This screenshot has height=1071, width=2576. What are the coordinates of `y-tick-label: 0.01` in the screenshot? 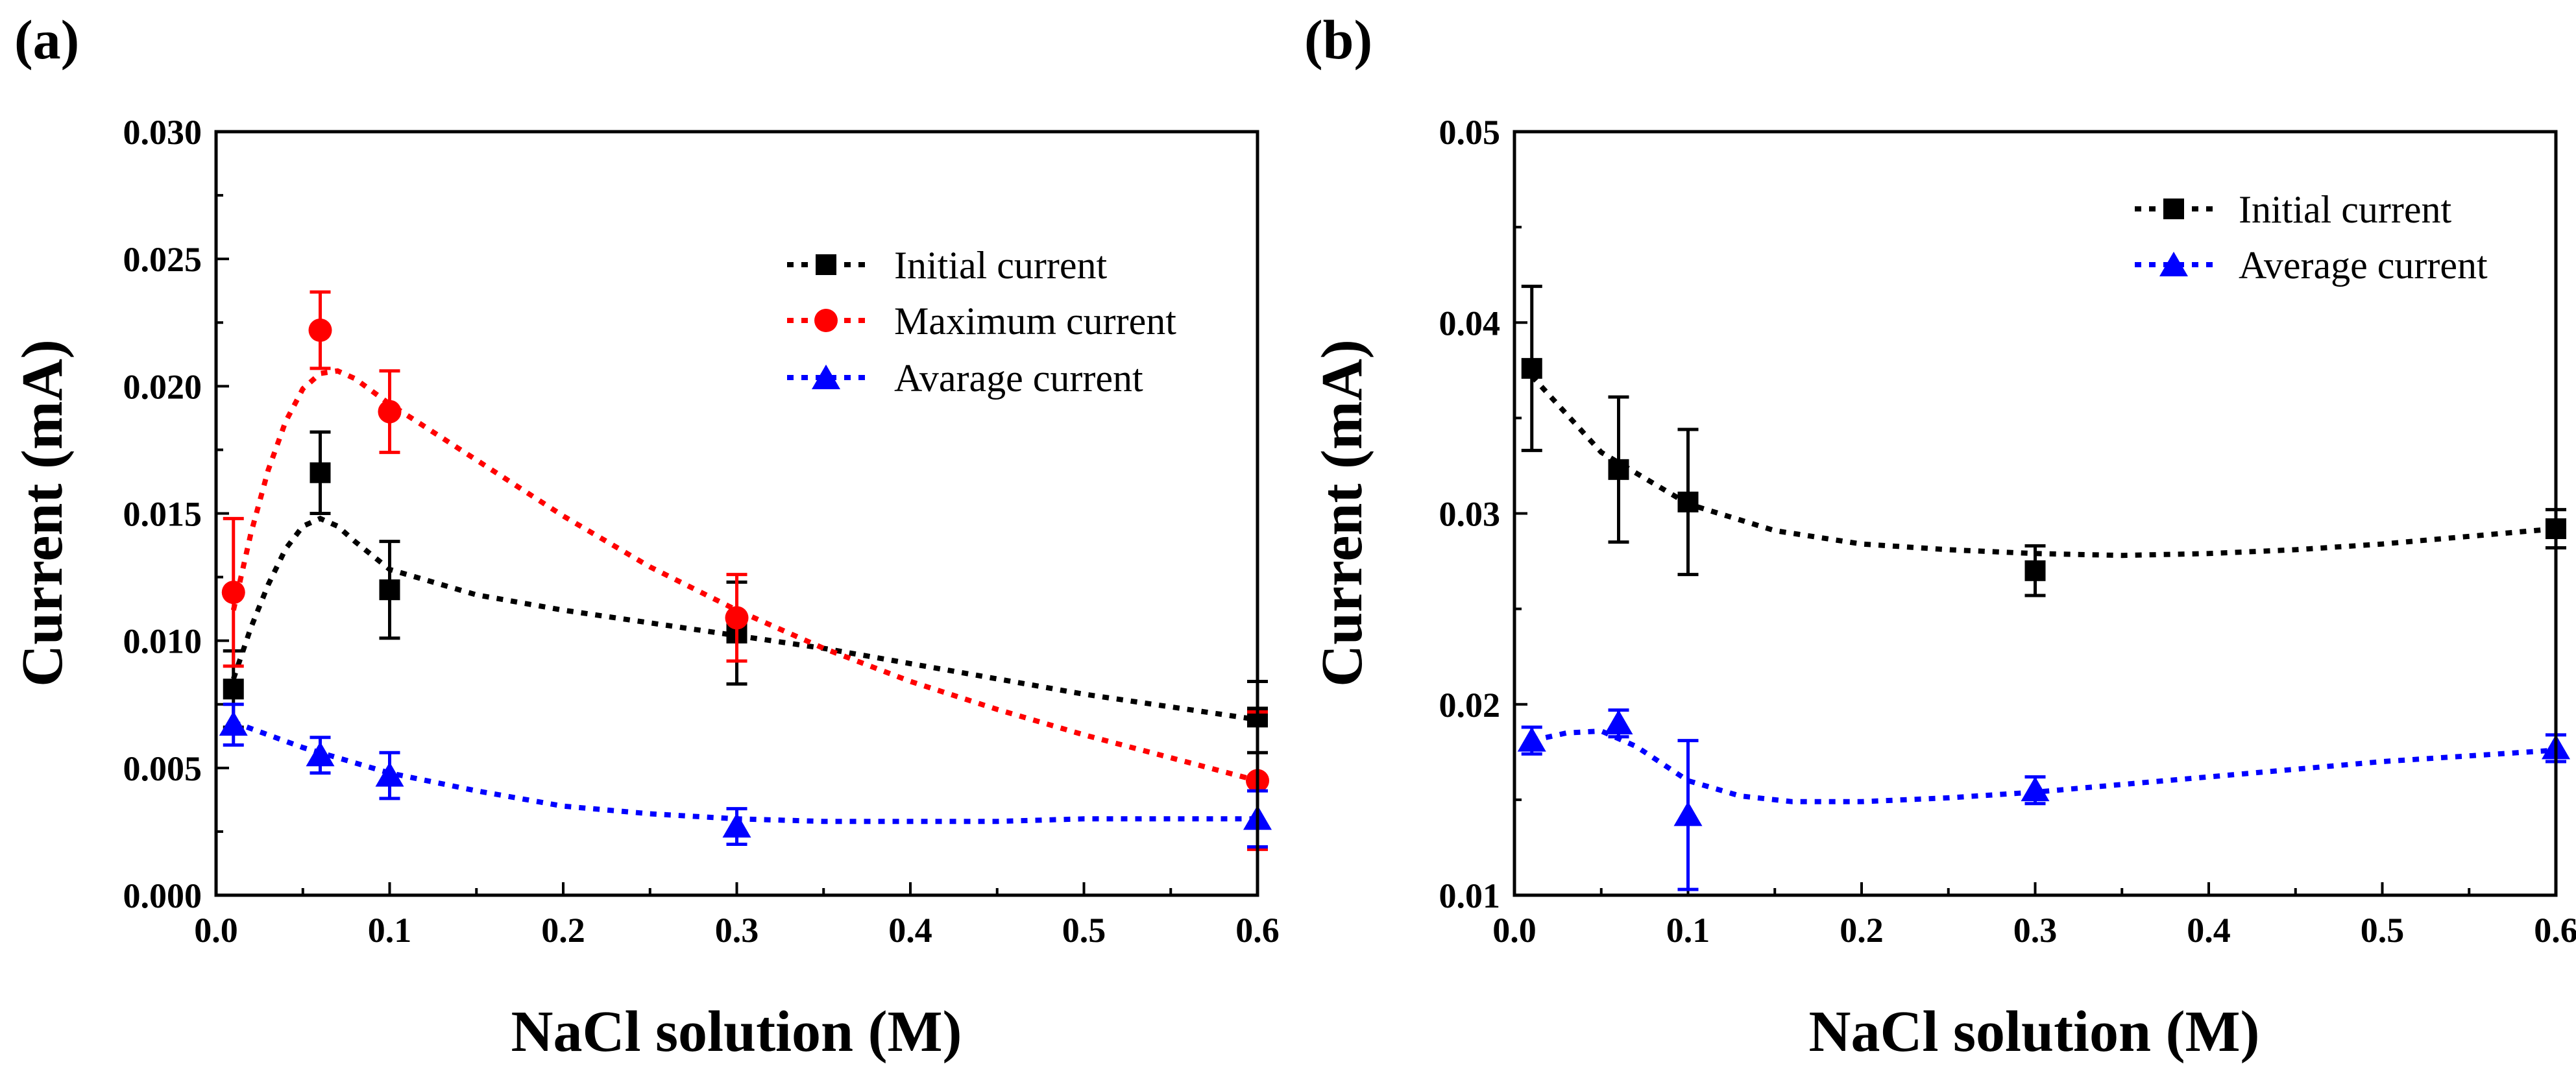 It's located at (1470, 896).